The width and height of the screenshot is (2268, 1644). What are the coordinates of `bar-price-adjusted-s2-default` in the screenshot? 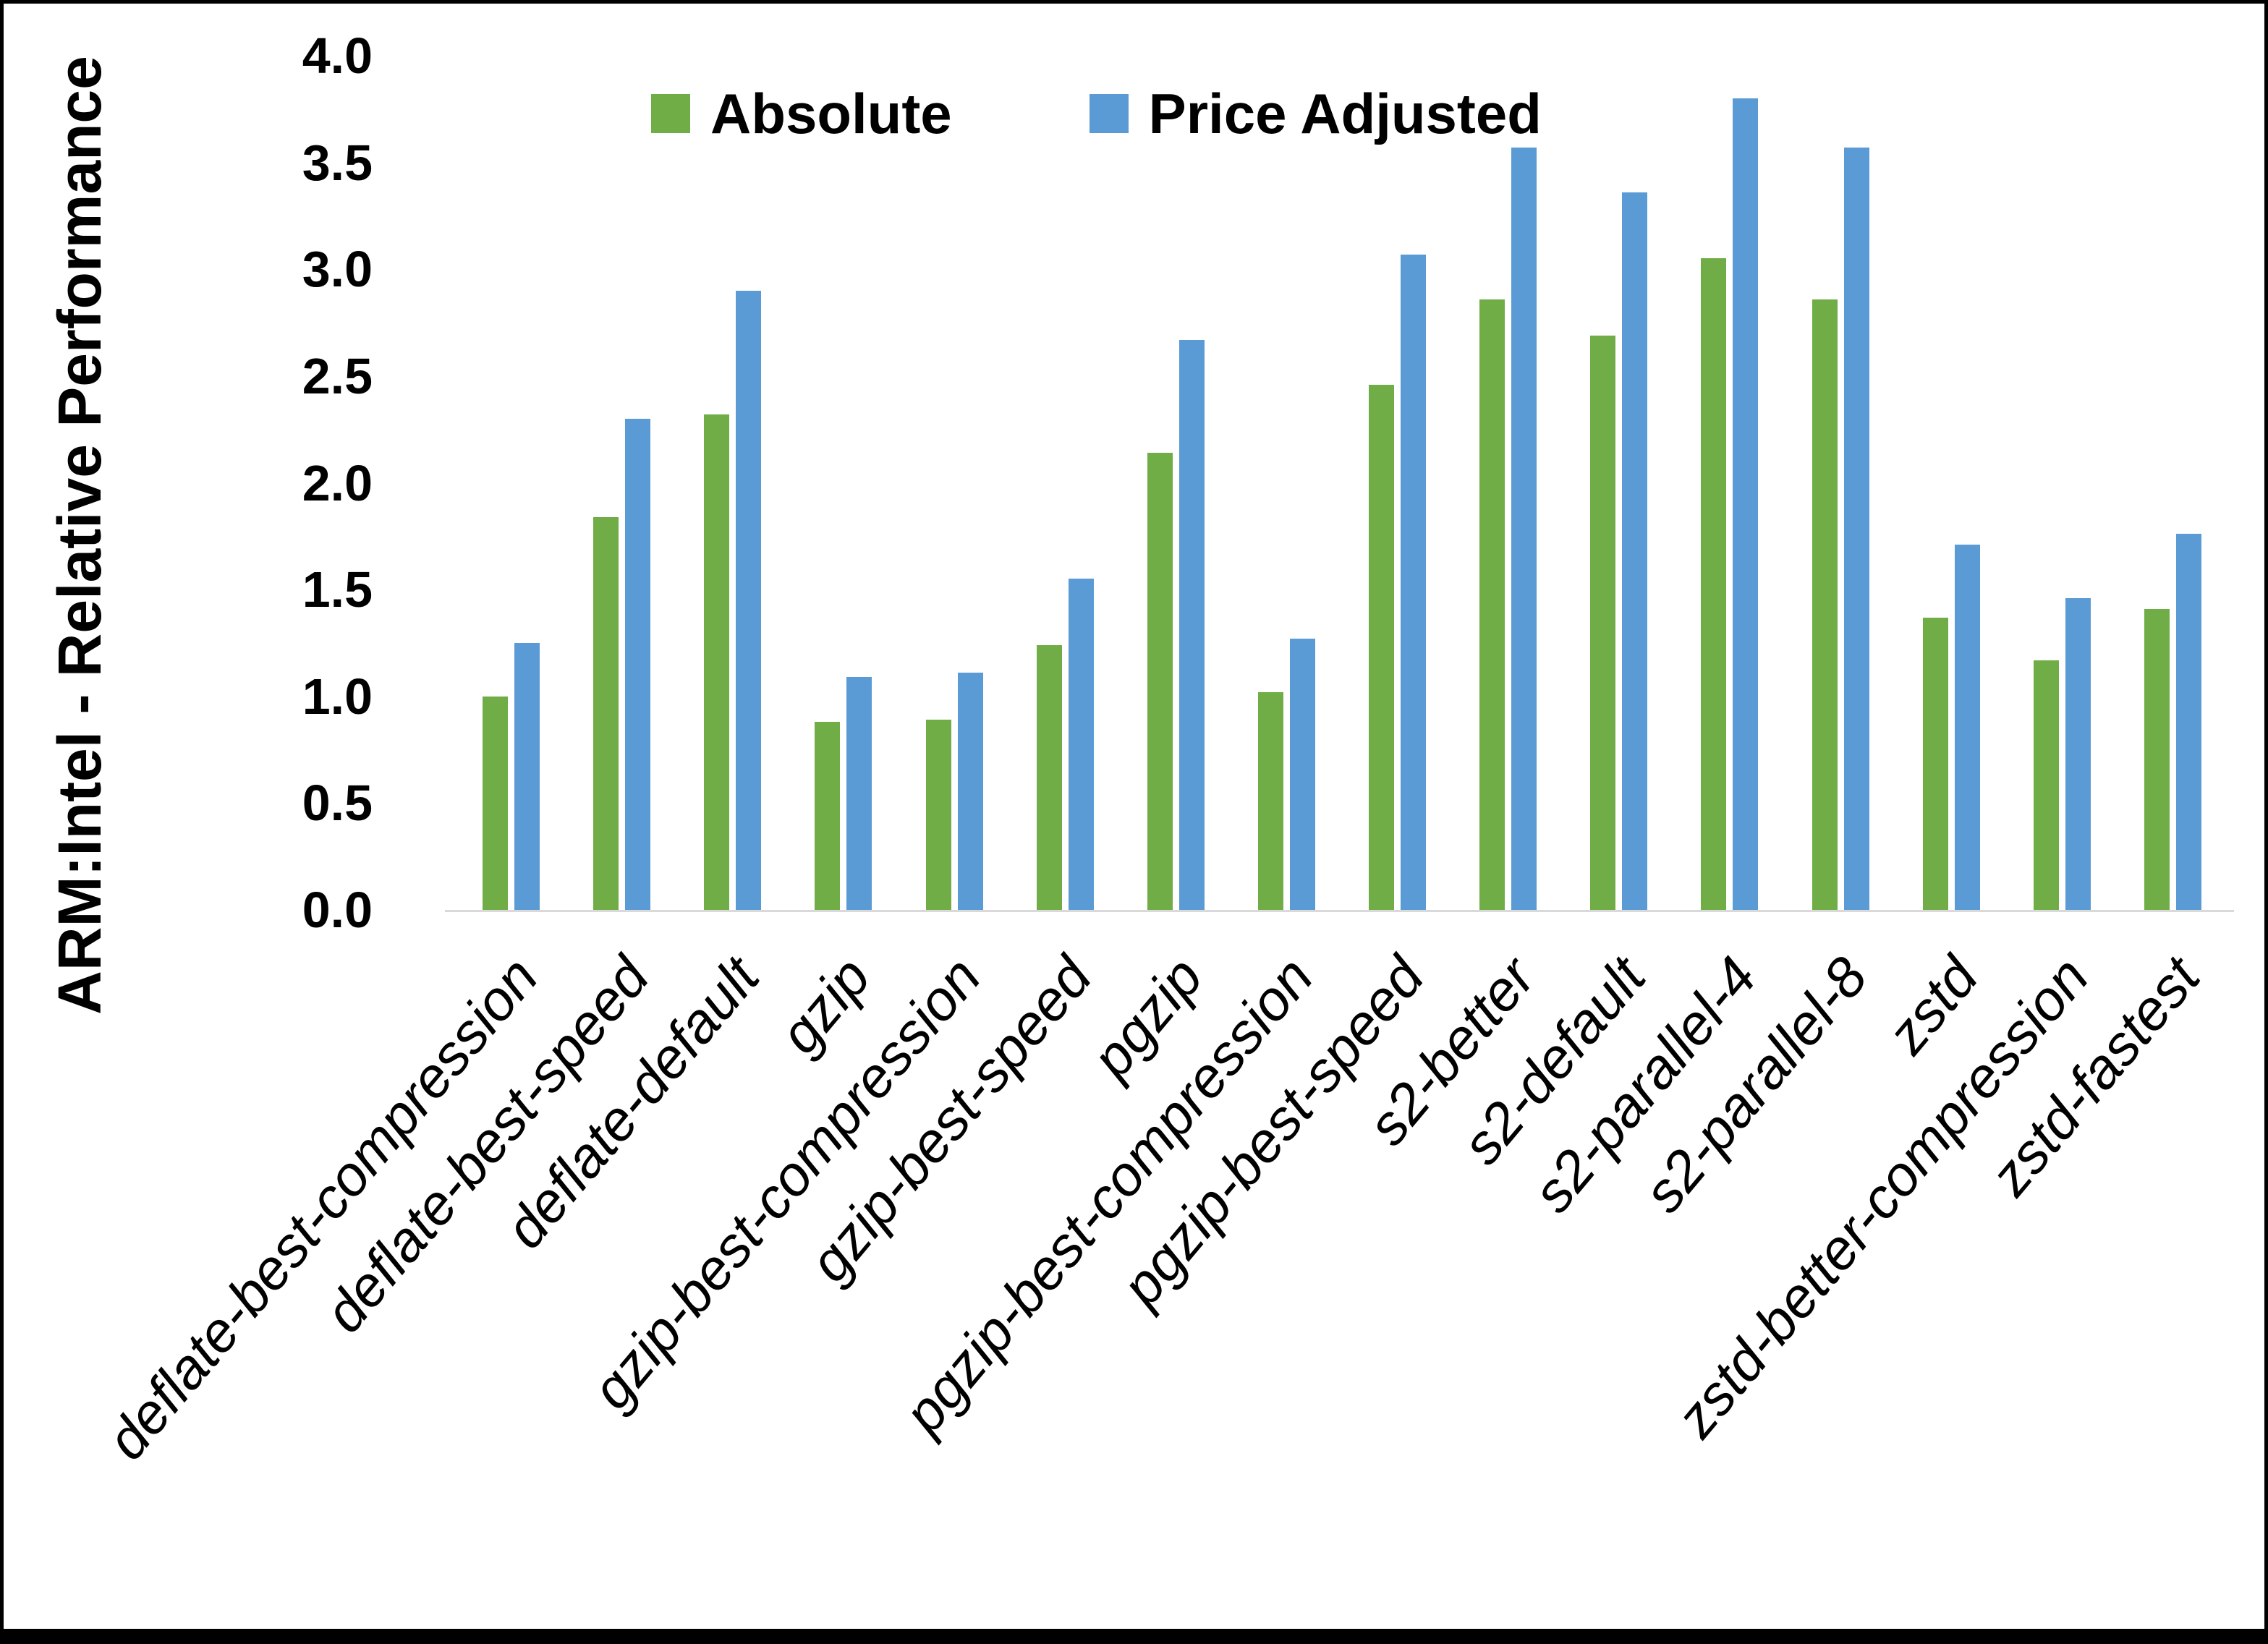 It's located at (1635, 551).